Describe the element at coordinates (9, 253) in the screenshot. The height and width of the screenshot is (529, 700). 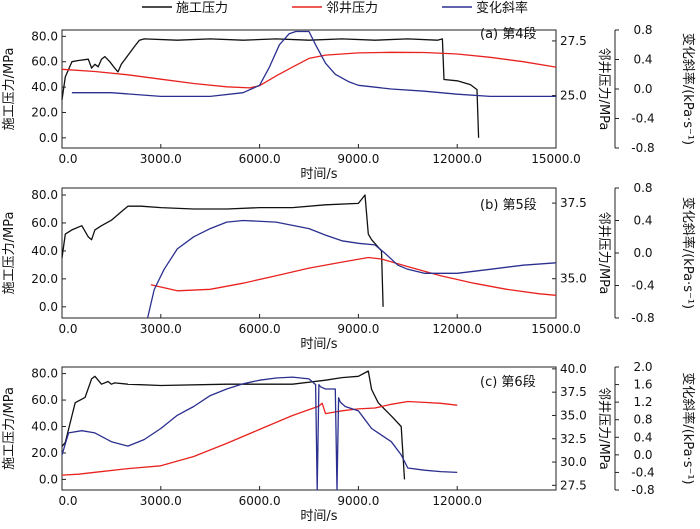
I see `p1-left-axis-label: 施工压力/MPa` at that location.